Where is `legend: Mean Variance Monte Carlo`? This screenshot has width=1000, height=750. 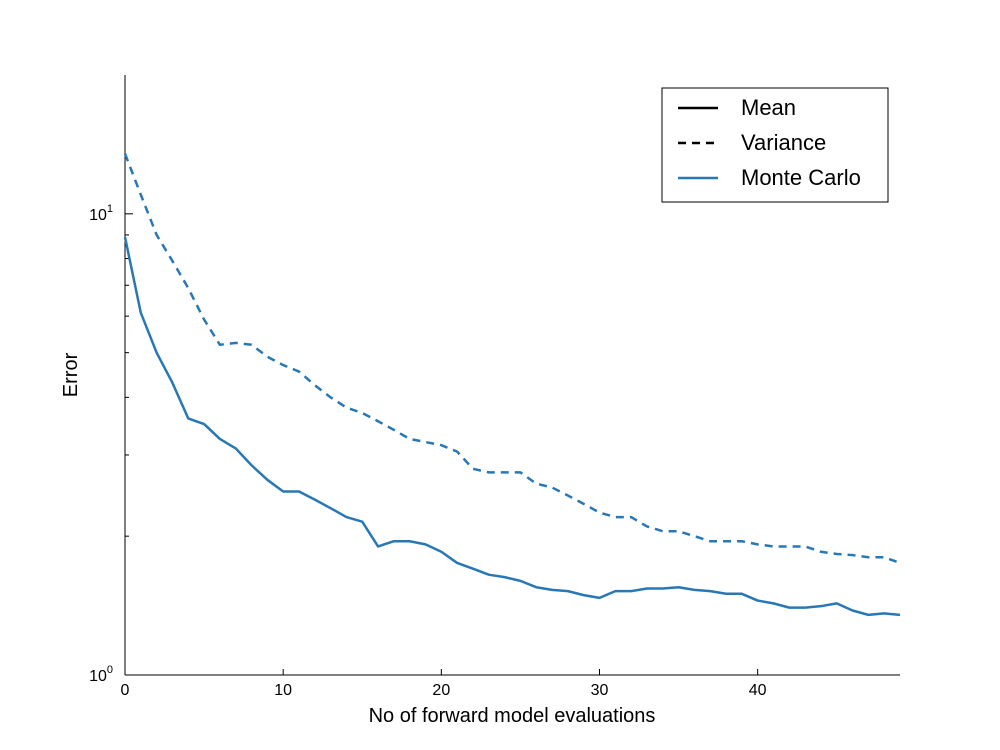 legend: Mean Variance Monte Carlo is located at coordinates (775, 145).